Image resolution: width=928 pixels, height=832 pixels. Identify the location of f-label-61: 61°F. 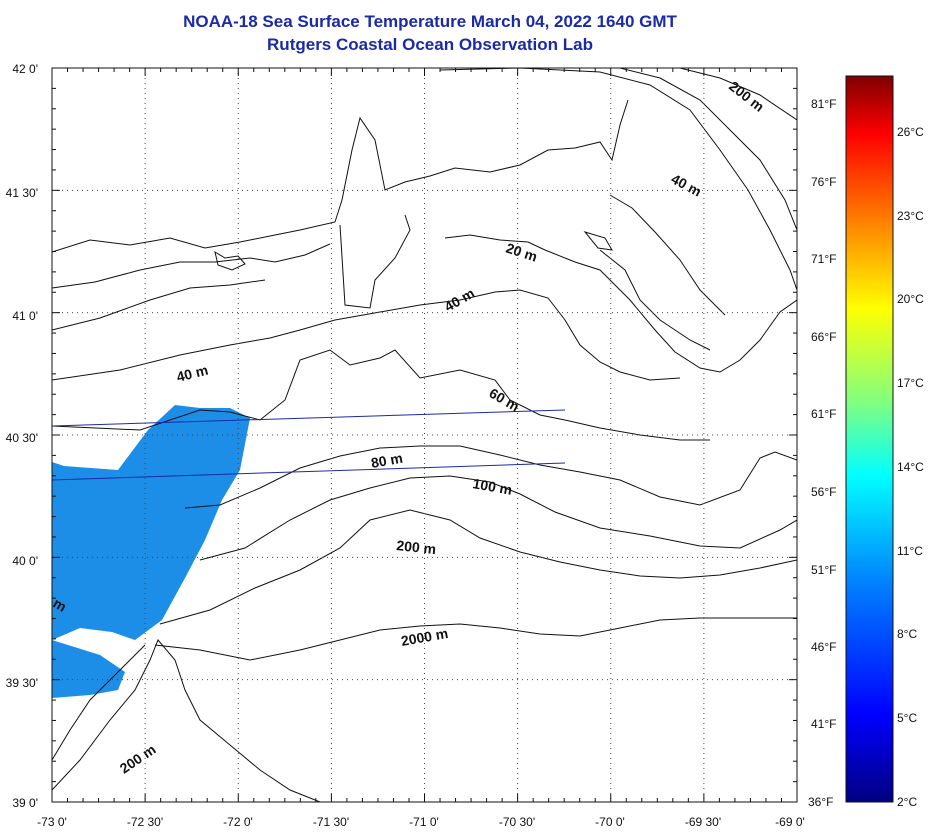
(823, 414).